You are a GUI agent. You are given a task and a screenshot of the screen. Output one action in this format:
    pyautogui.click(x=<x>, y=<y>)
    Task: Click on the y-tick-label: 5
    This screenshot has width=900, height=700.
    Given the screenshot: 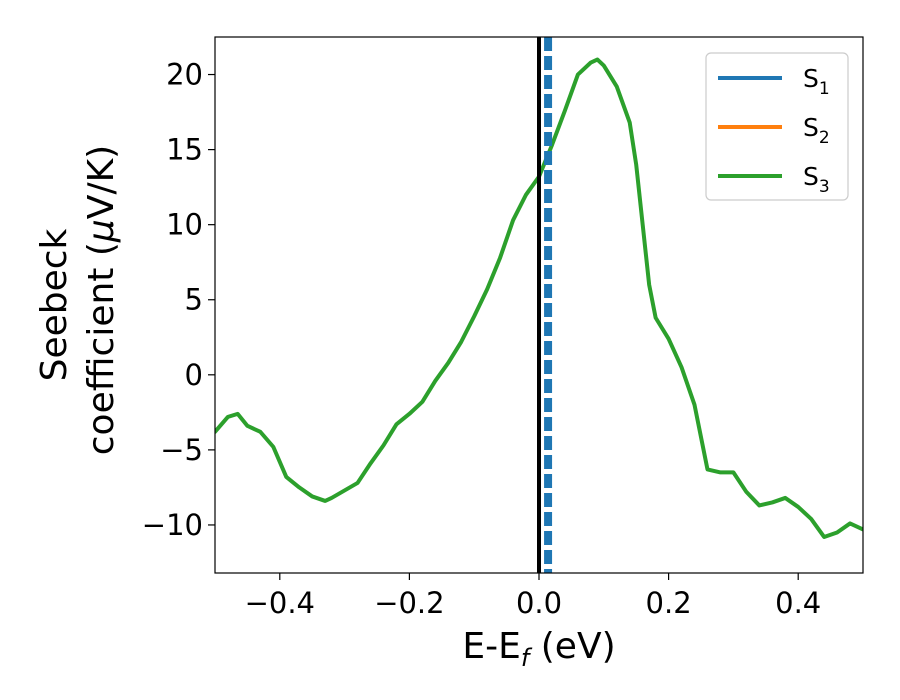 What is the action you would take?
    pyautogui.click(x=194, y=300)
    